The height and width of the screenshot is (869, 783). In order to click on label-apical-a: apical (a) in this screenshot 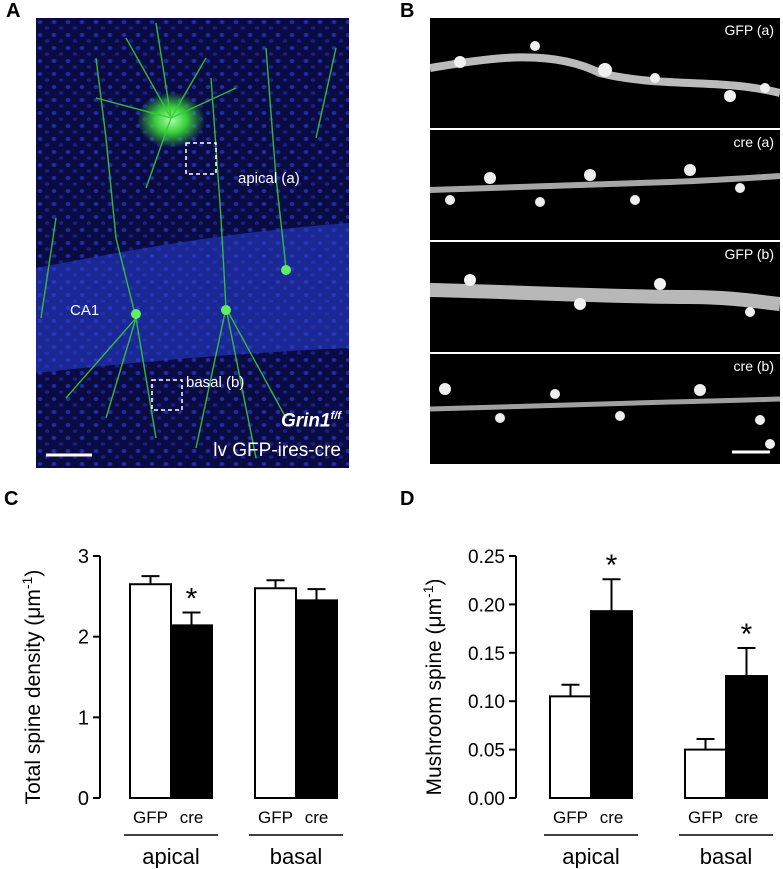, I will do `click(269, 178)`.